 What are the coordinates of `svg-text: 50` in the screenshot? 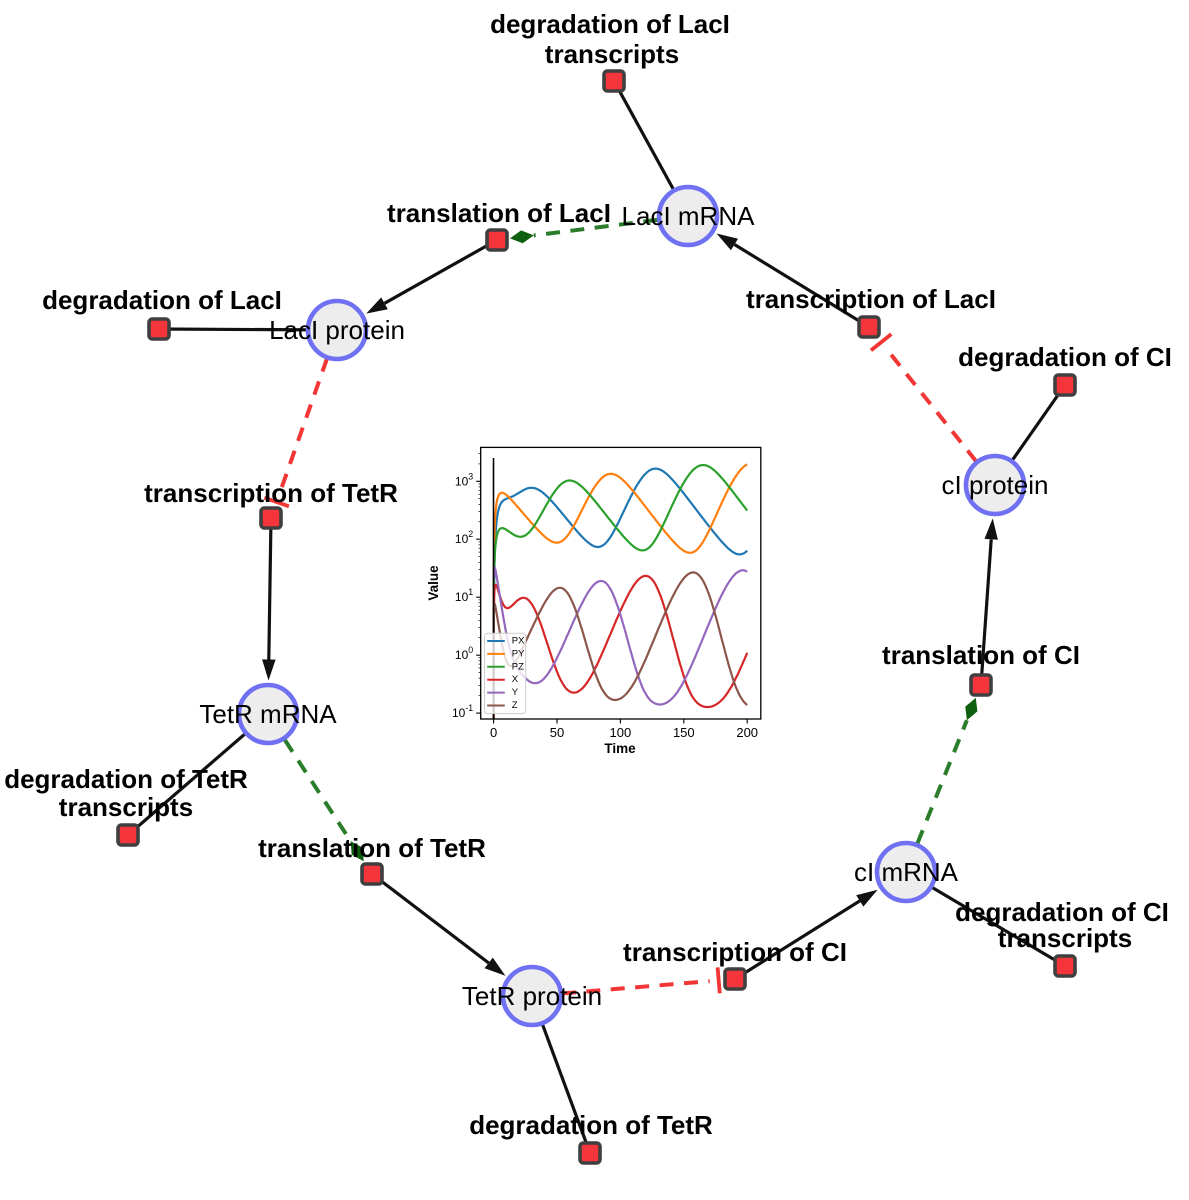 It's located at (557, 732).